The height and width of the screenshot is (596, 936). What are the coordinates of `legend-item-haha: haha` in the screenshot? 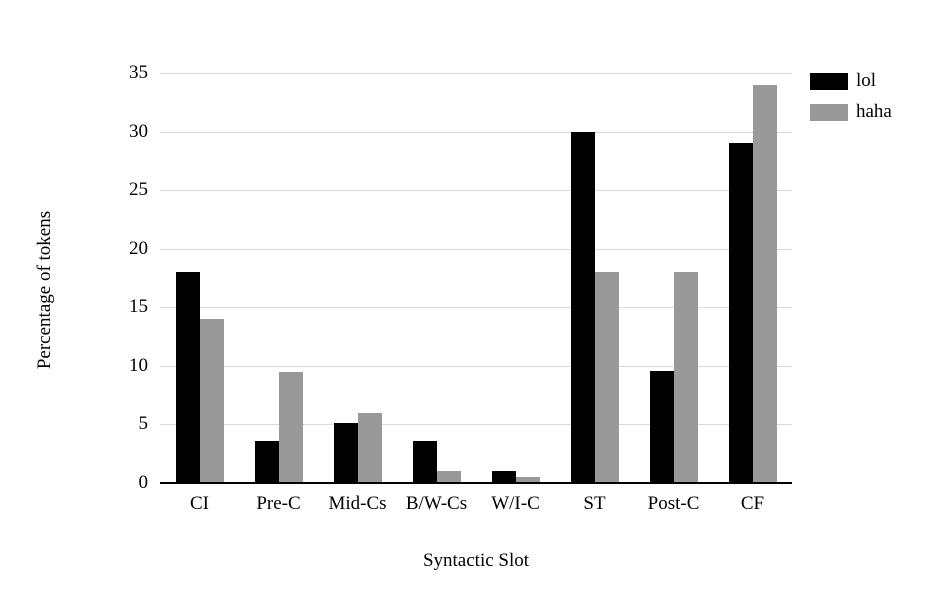 It's located at (851, 112).